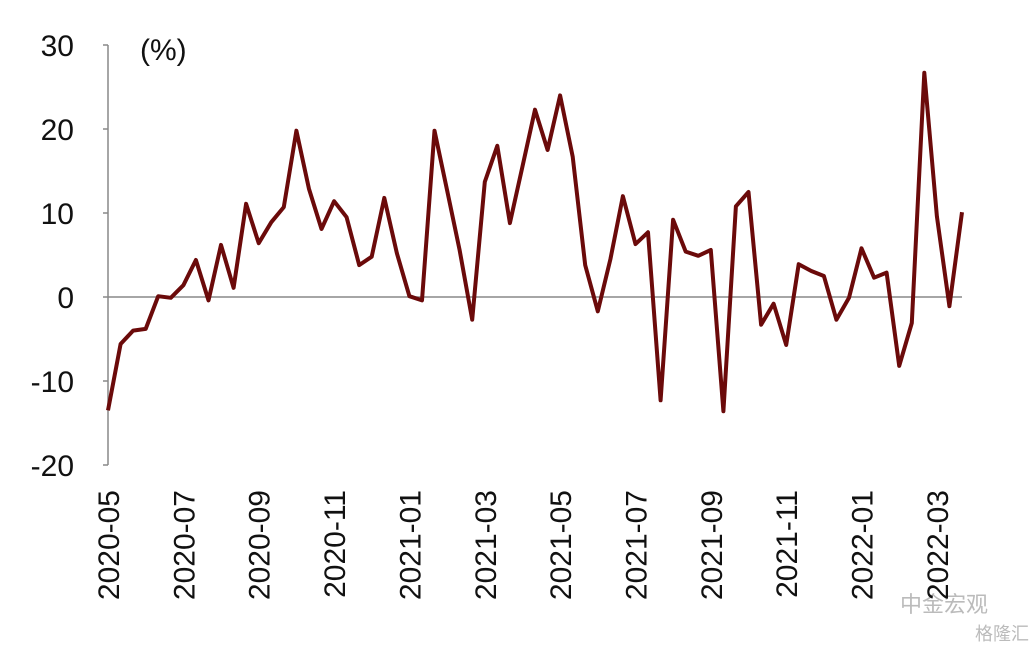  Describe the element at coordinates (712, 545) in the screenshot. I see `x-tick-label: 2021-09` at that location.